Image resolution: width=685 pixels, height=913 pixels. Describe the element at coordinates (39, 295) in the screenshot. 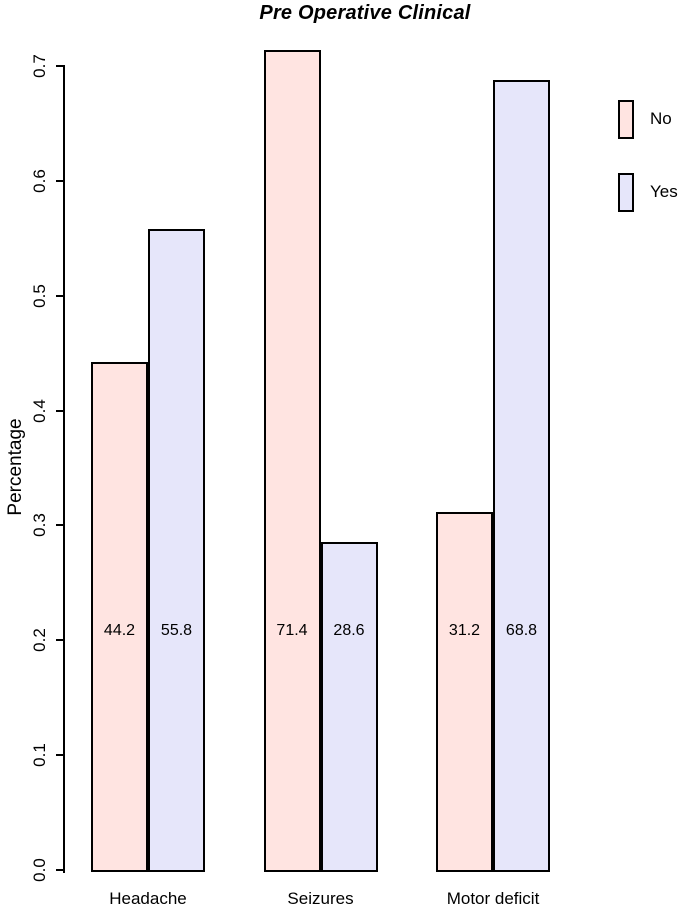

I see `y-tick-label: 0.5` at that location.